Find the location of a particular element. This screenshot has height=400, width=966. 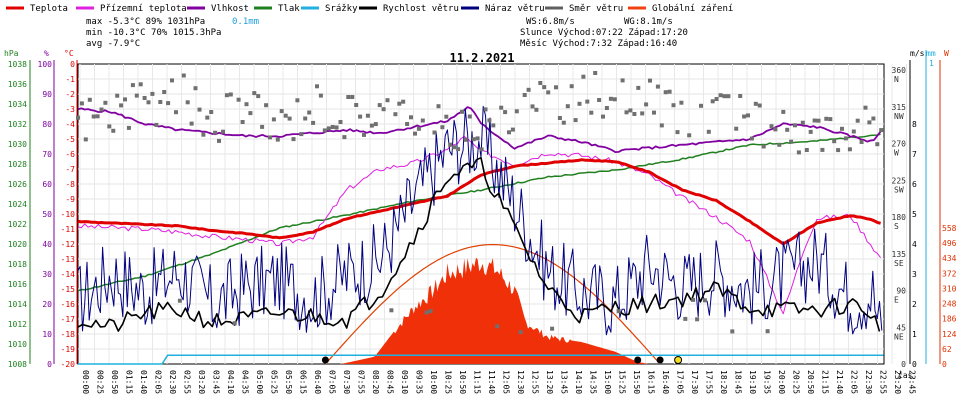

axis-humidity-tick: 100 is located at coordinates (45, 64).